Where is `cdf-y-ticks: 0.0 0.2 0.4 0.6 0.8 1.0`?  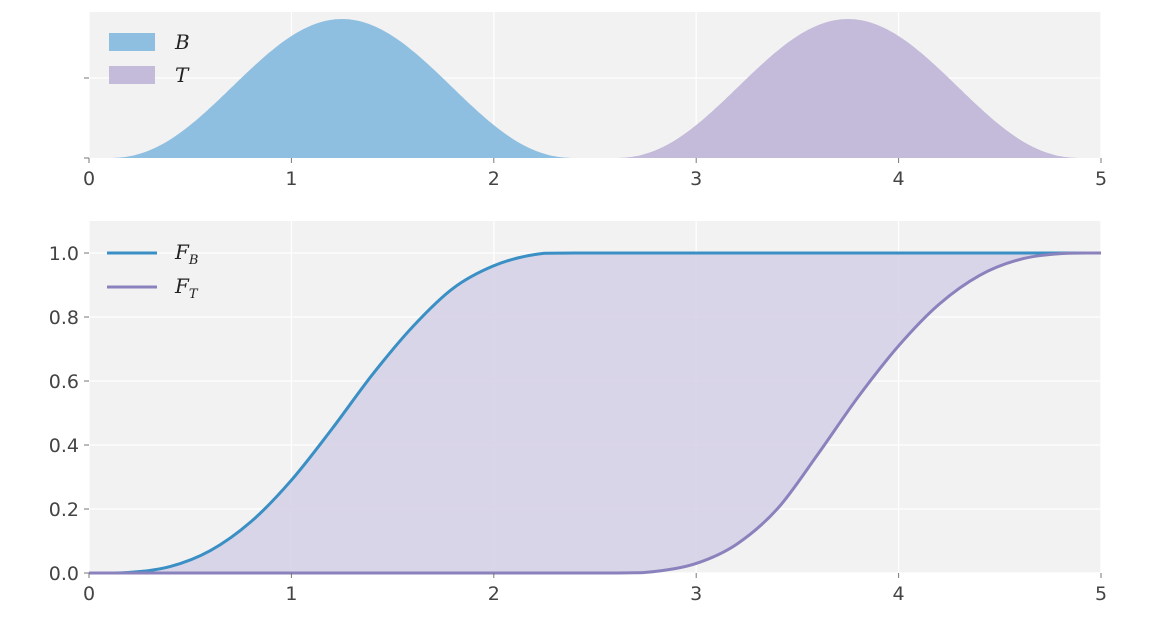
cdf-y-ticks: 0.0 0.2 0.4 0.6 0.8 1.0 is located at coordinates (69, 414).